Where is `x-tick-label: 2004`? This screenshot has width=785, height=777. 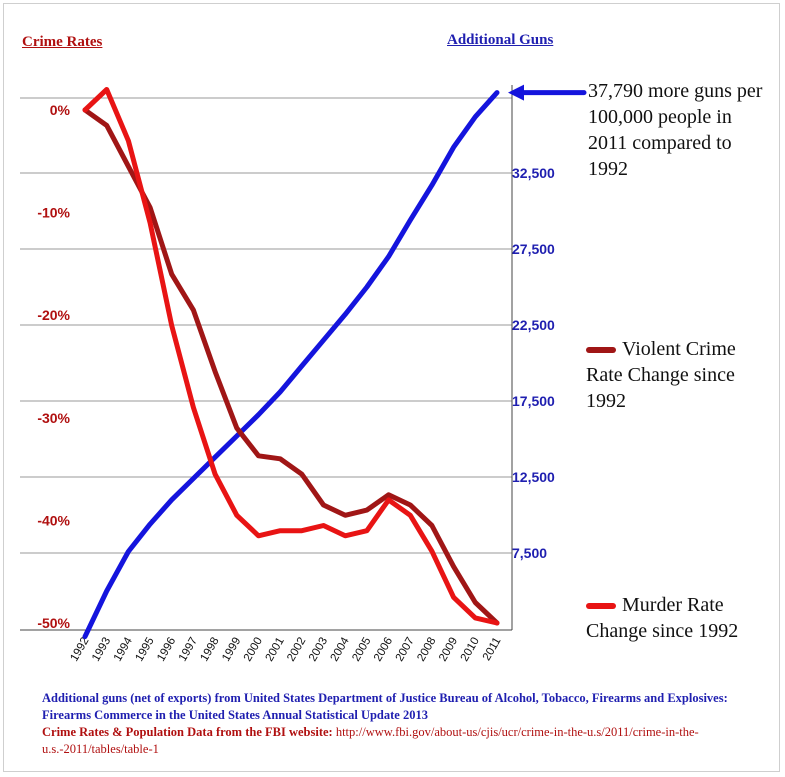 x-tick-label: 2004 is located at coordinates (340, 649).